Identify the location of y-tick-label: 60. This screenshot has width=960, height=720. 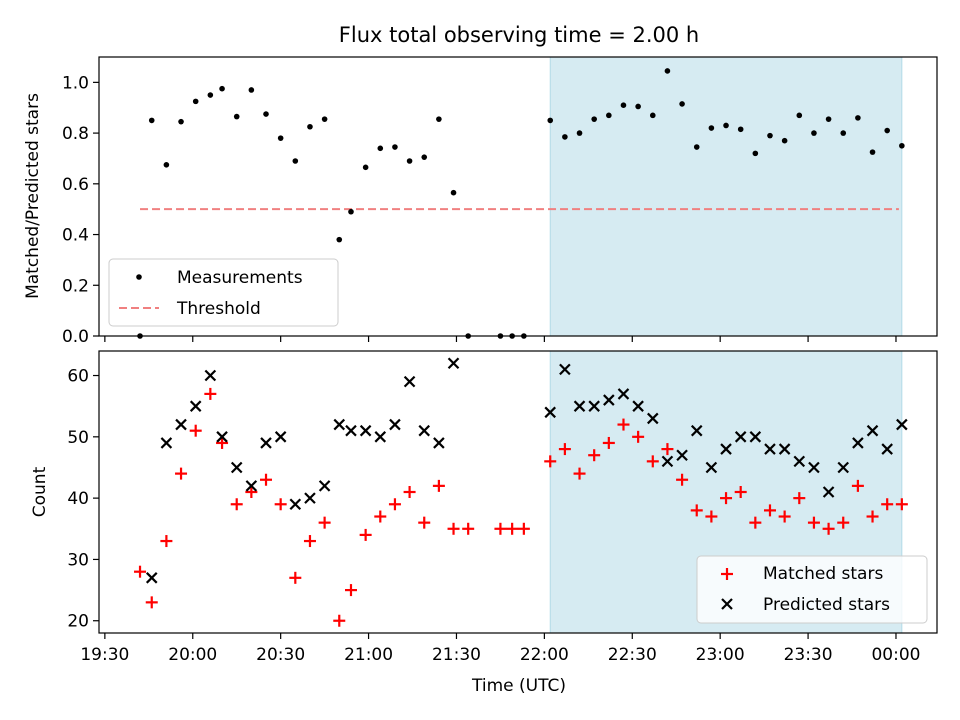
(78, 377).